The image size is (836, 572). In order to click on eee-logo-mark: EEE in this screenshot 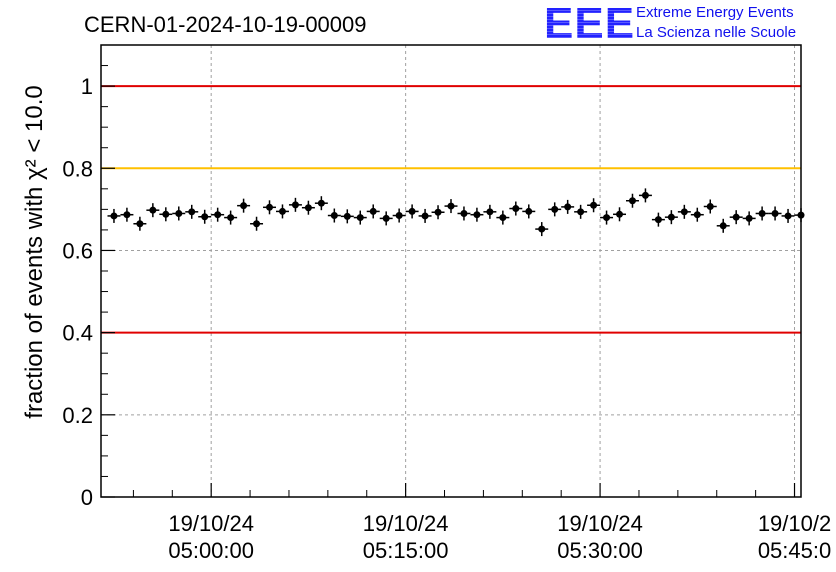, I will do `click(590, 24)`.